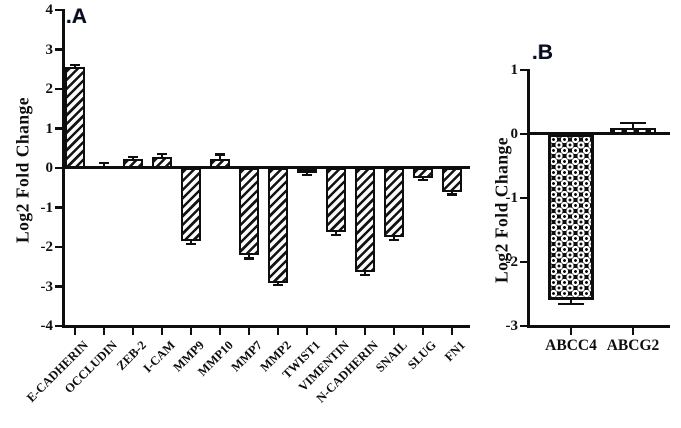 This screenshot has height=428, width=681. I want to click on bar-e-cadherin, so click(75, 117).